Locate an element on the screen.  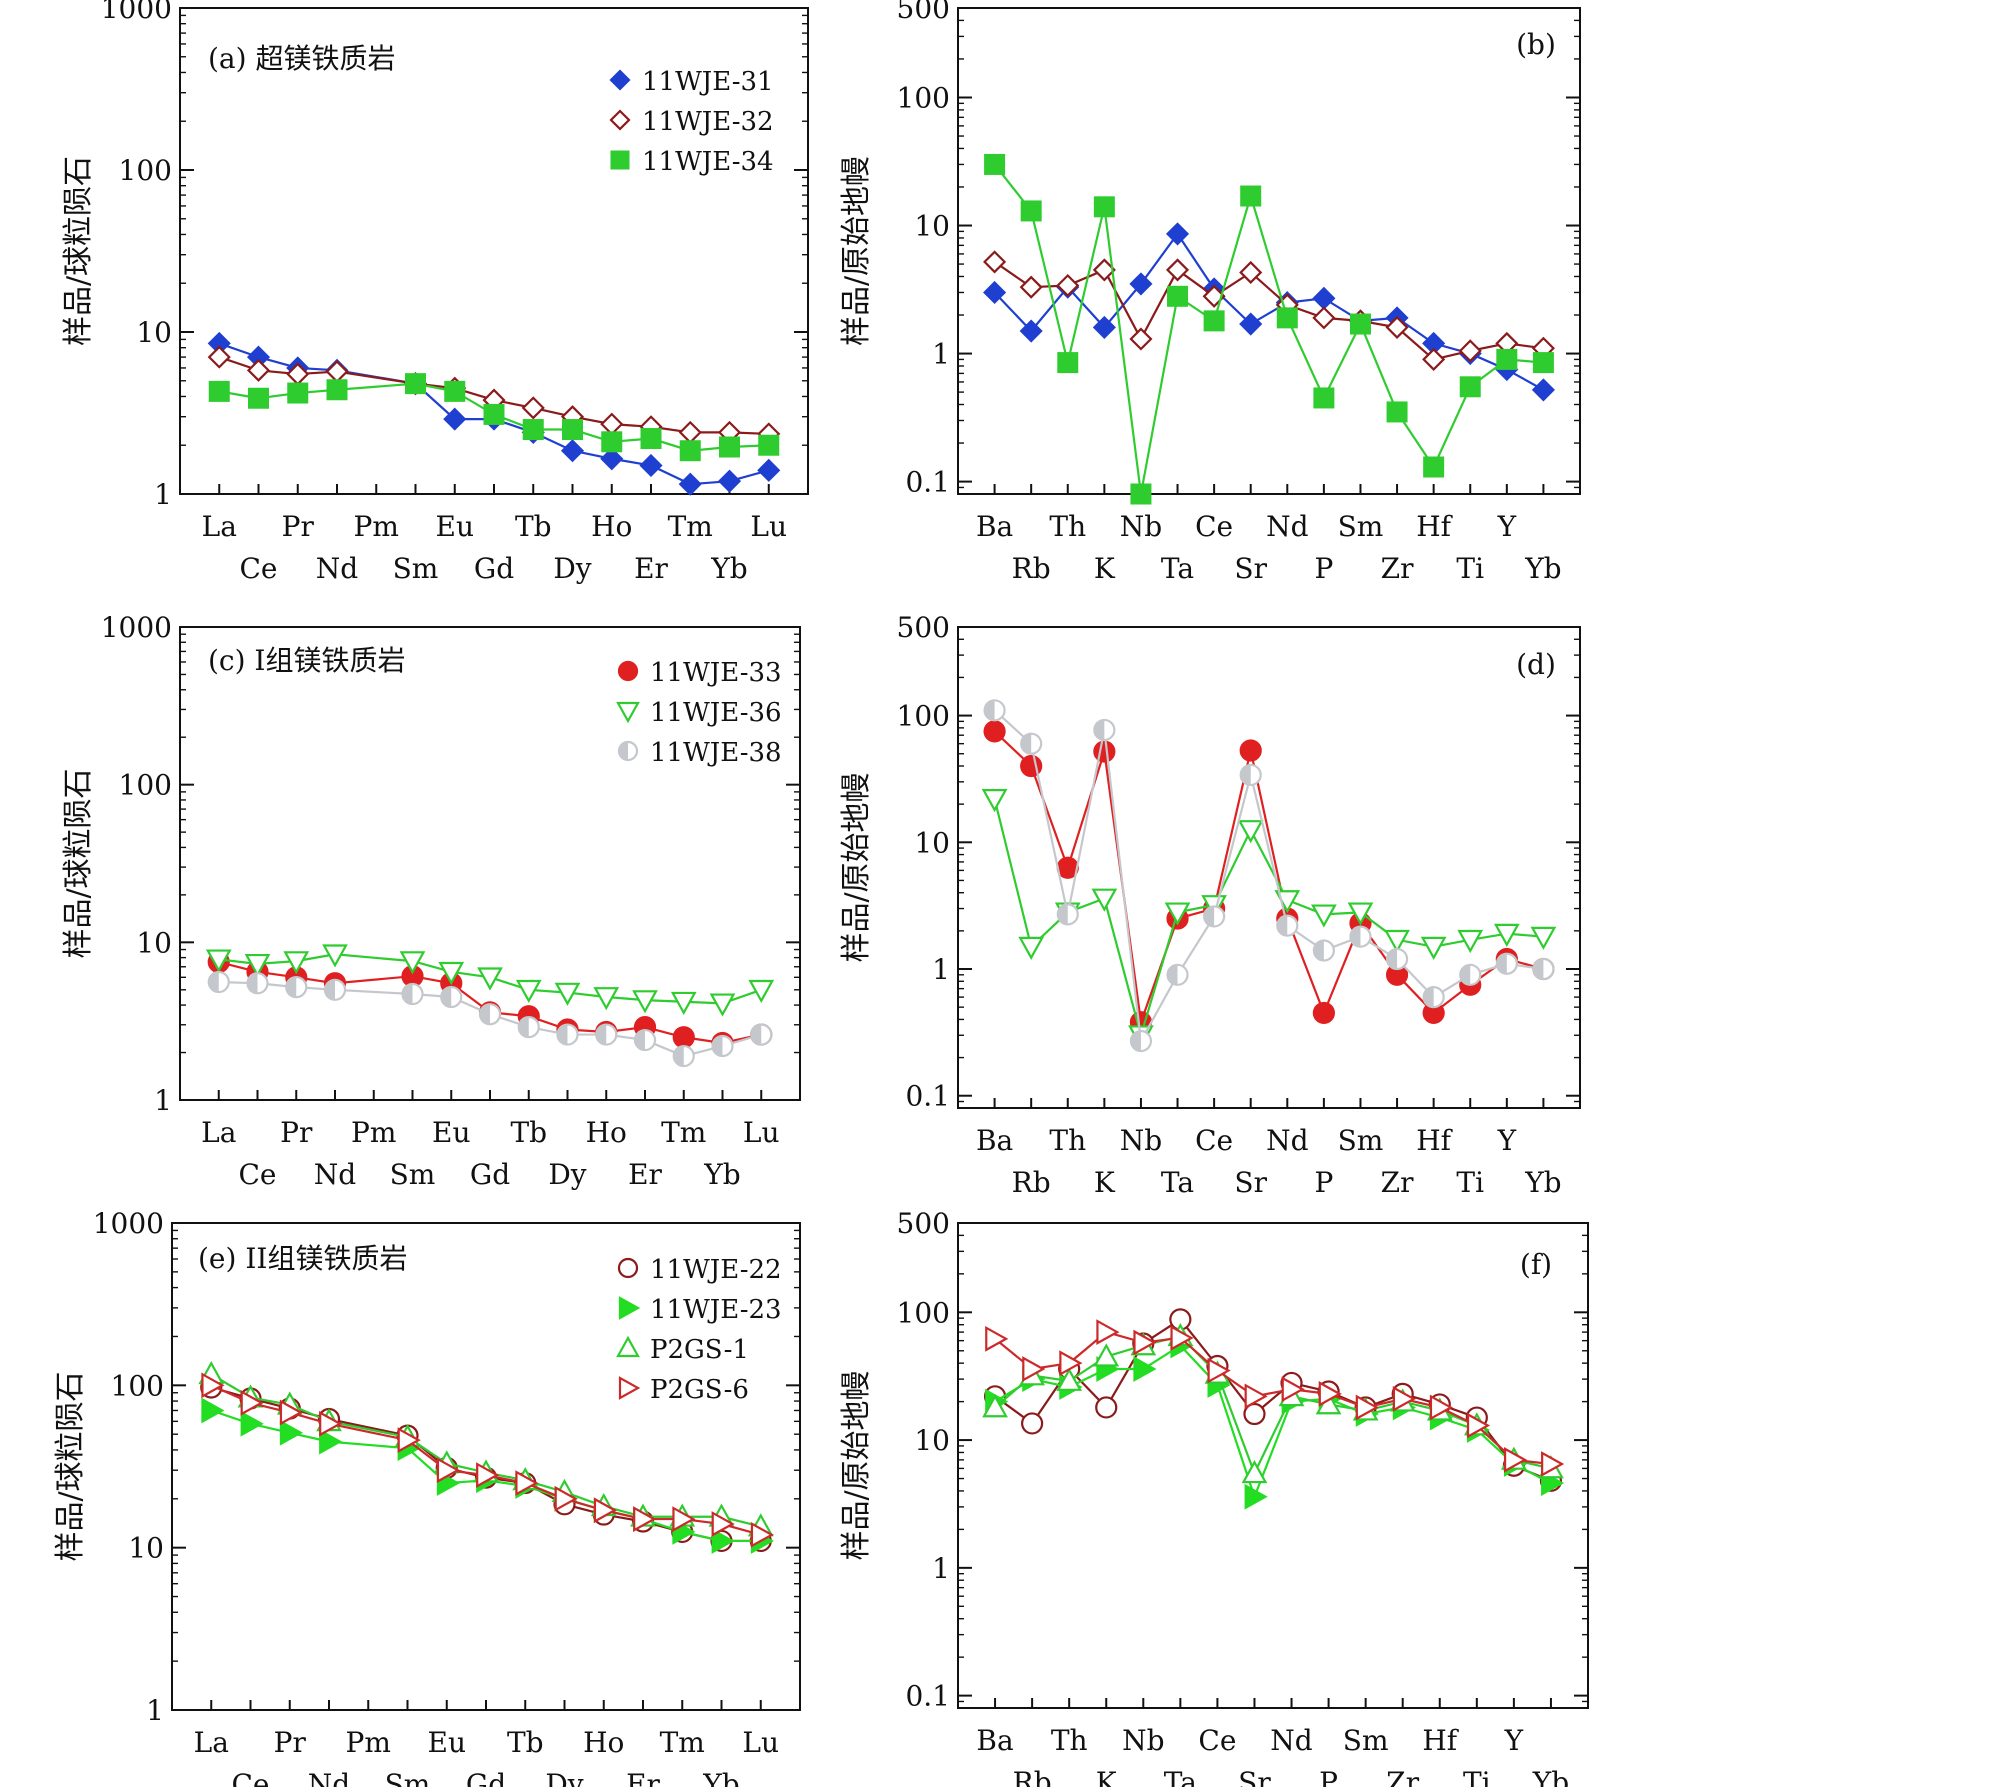
x-tick-label: Zr is located at coordinates (1397, 568).